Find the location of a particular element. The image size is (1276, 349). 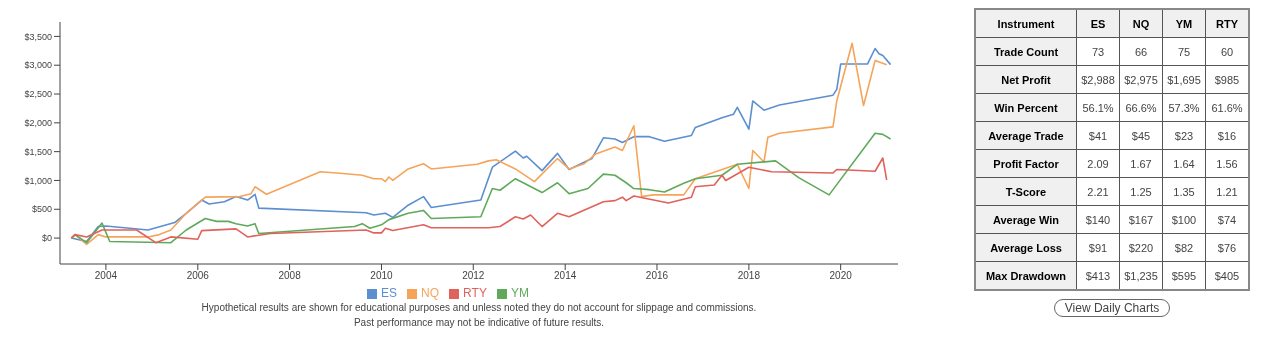

text: 2.09 is located at coordinates (1098, 163).